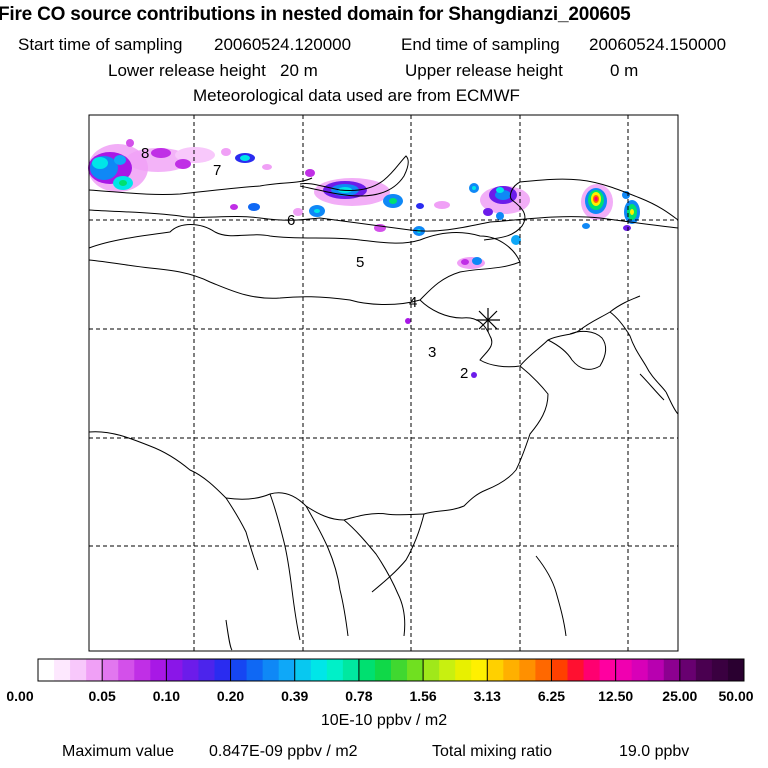 This screenshot has width=768, height=768. What do you see at coordinates (100, 44) in the screenshot?
I see `start-time-label: Start time of sampling` at bounding box center [100, 44].